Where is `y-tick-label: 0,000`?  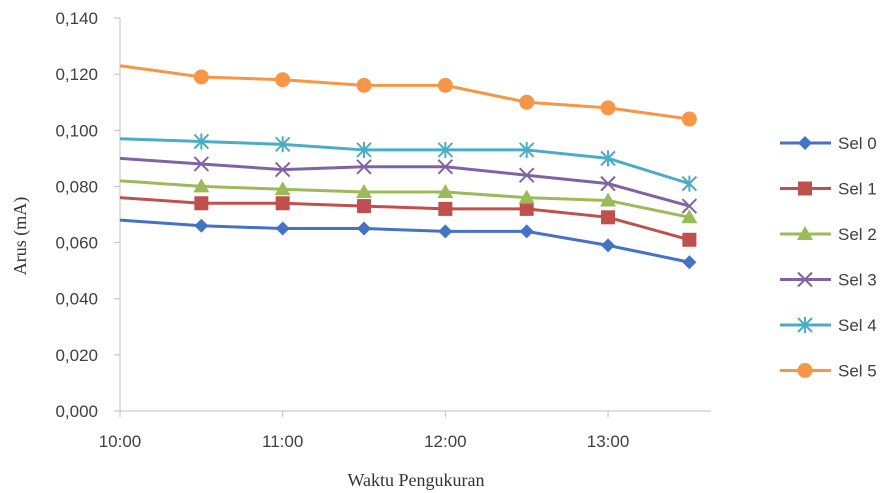
y-tick-label: 0,000 is located at coordinates (76, 411).